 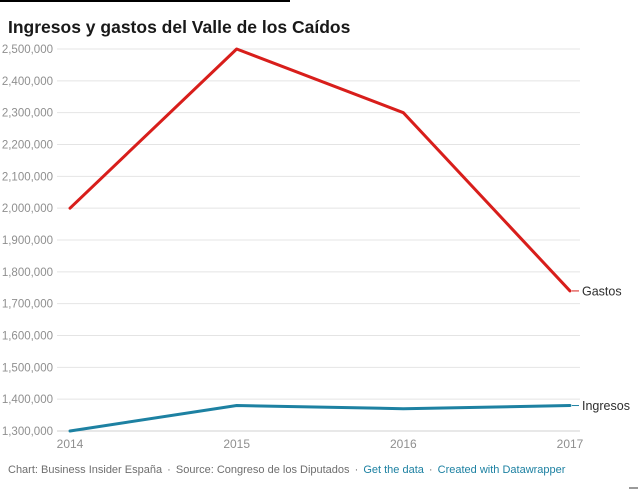 What do you see at coordinates (27, 114) in the screenshot?
I see `y-axis-tick-label: 2,300,000` at bounding box center [27, 114].